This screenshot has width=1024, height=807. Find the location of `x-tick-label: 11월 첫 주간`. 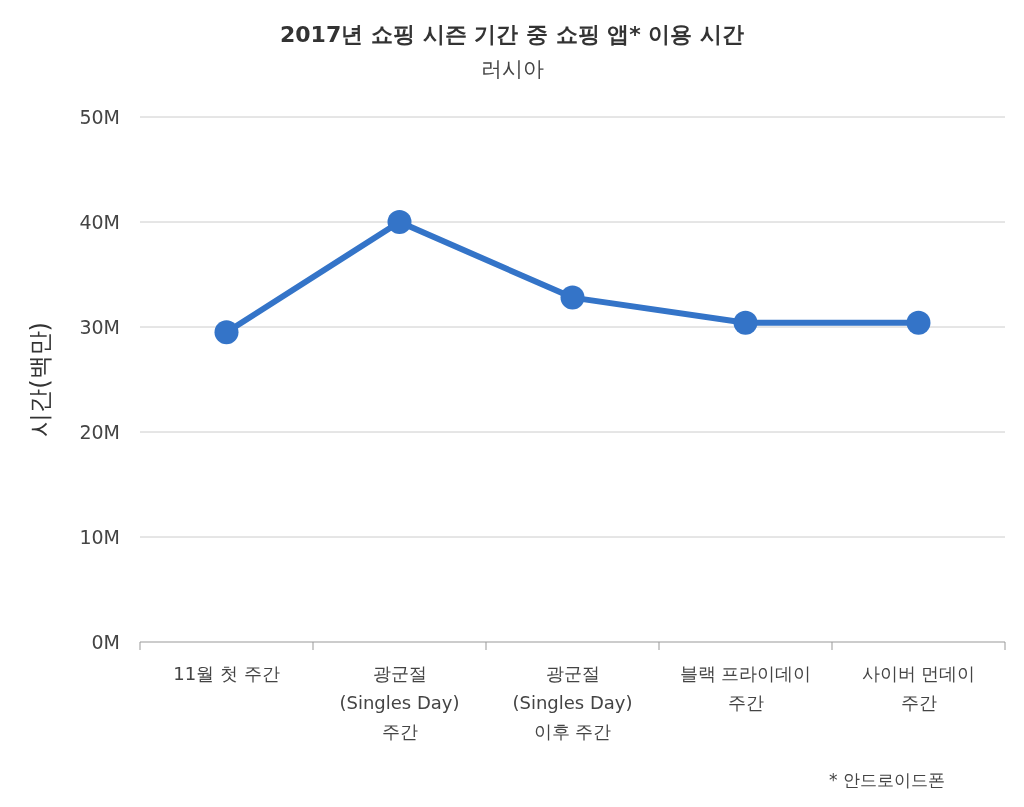

x-tick-label: 11월 첫 주간 is located at coordinates (226, 673).